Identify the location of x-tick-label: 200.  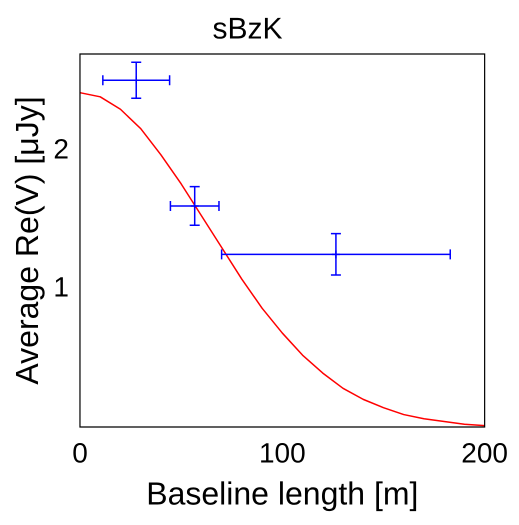
(484, 453).